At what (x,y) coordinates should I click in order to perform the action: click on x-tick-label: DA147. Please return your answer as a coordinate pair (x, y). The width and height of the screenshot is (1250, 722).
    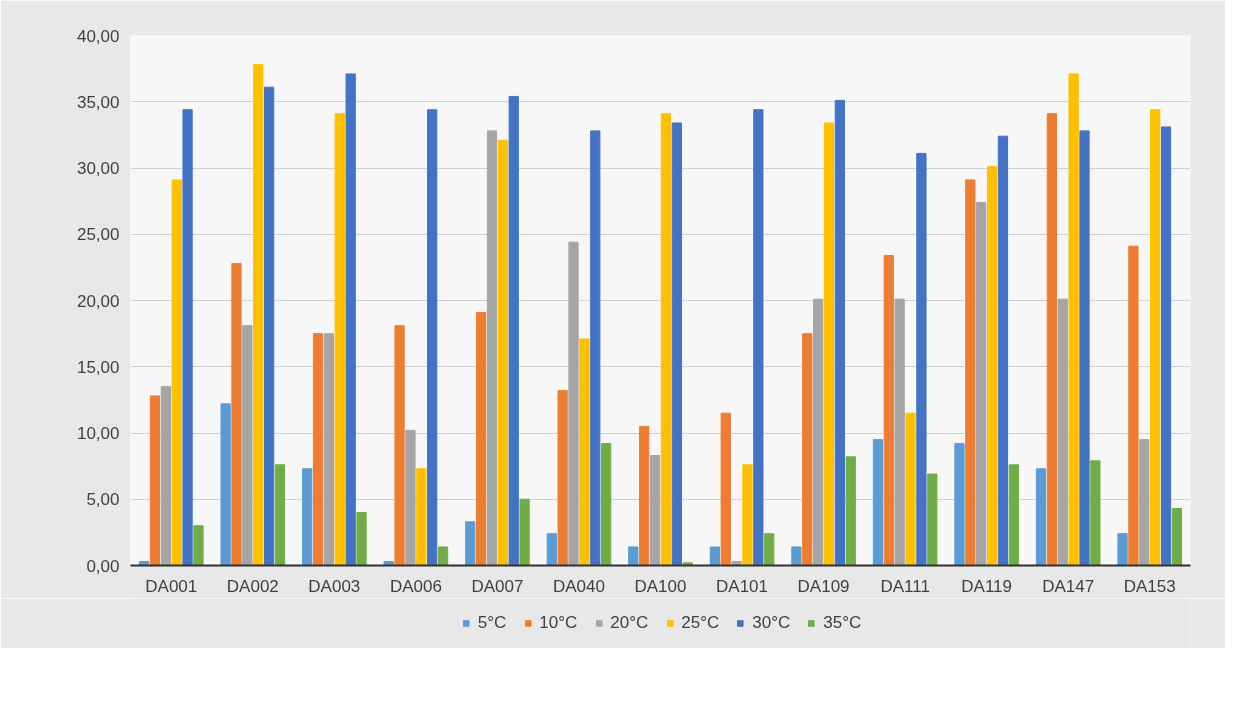
    Looking at the image, I should click on (1068, 586).